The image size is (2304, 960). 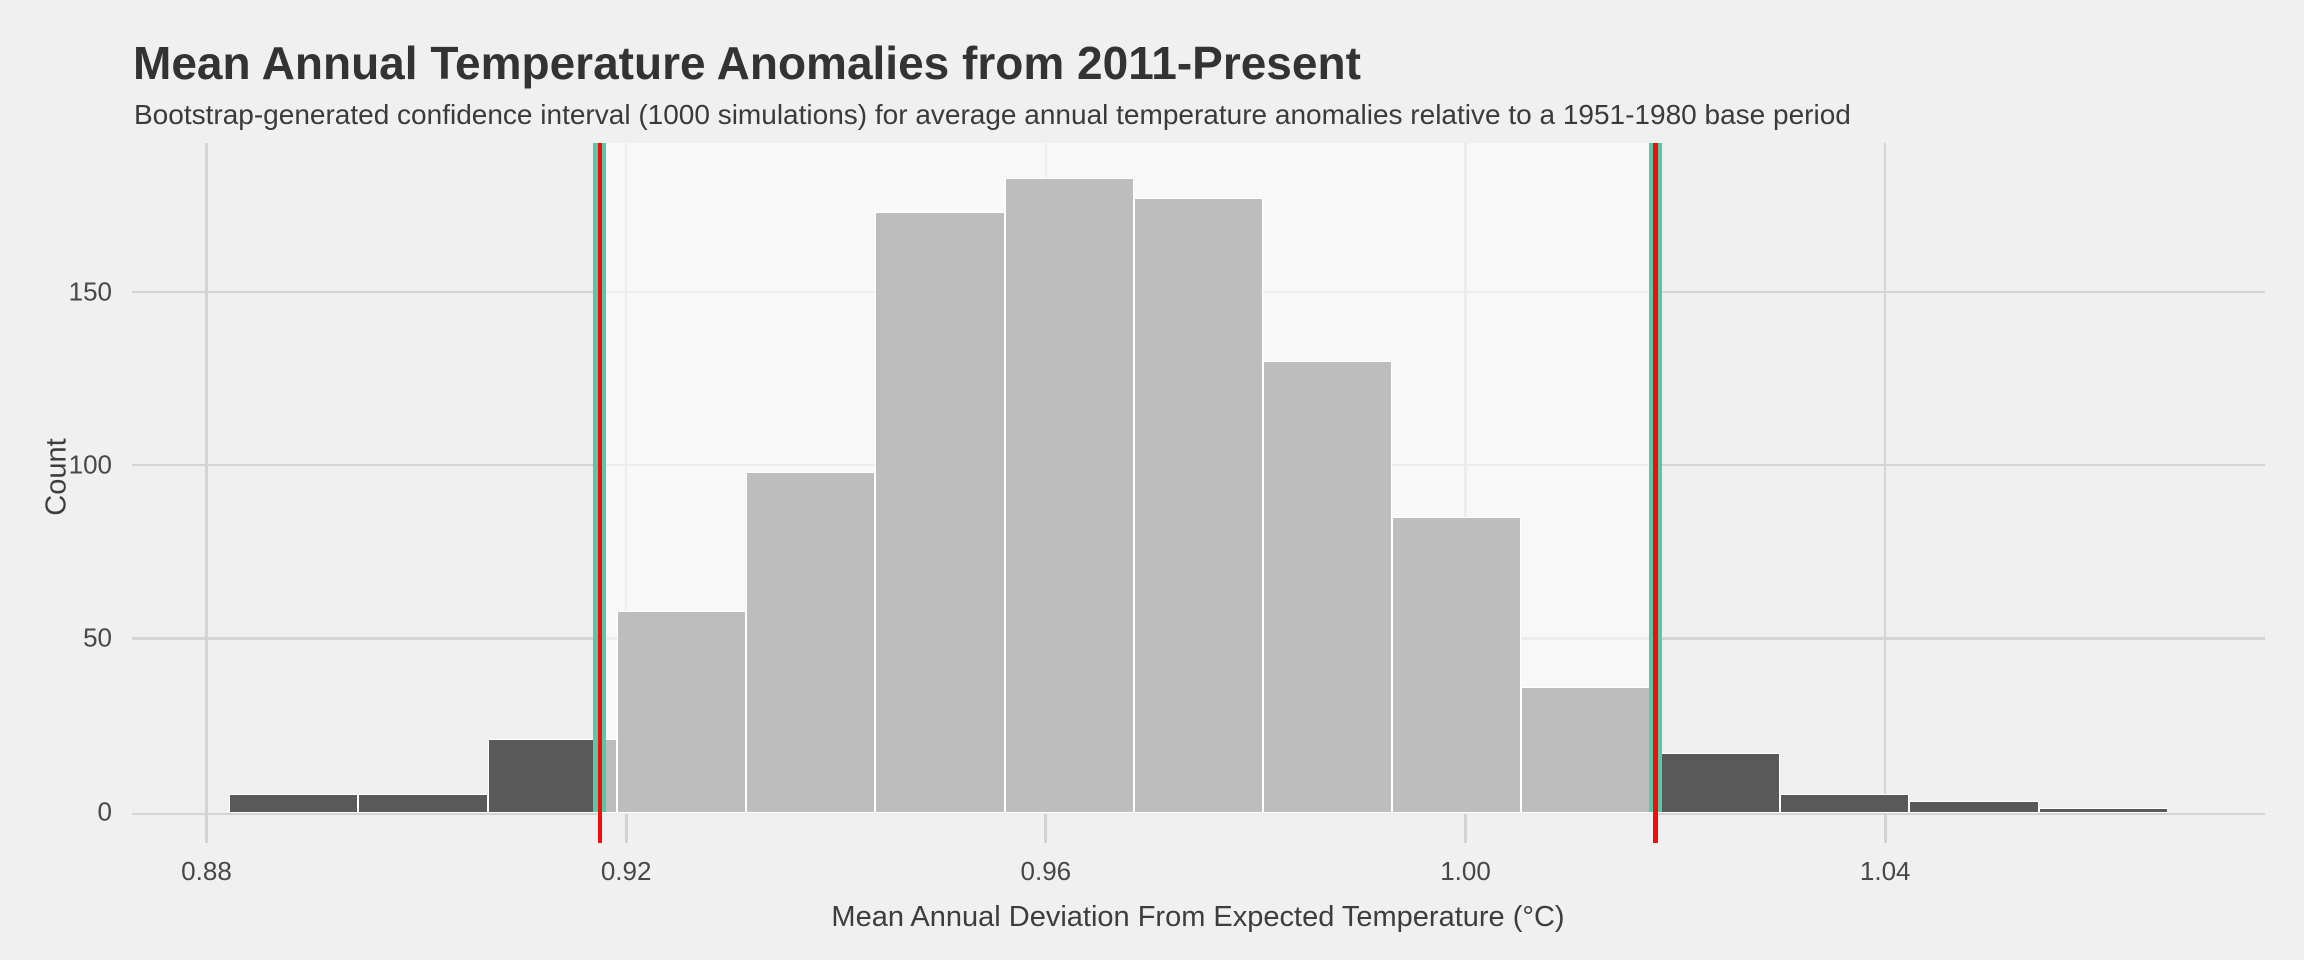 What do you see at coordinates (1885, 871) in the screenshot?
I see `x-axis-tick-label: 1.04` at bounding box center [1885, 871].